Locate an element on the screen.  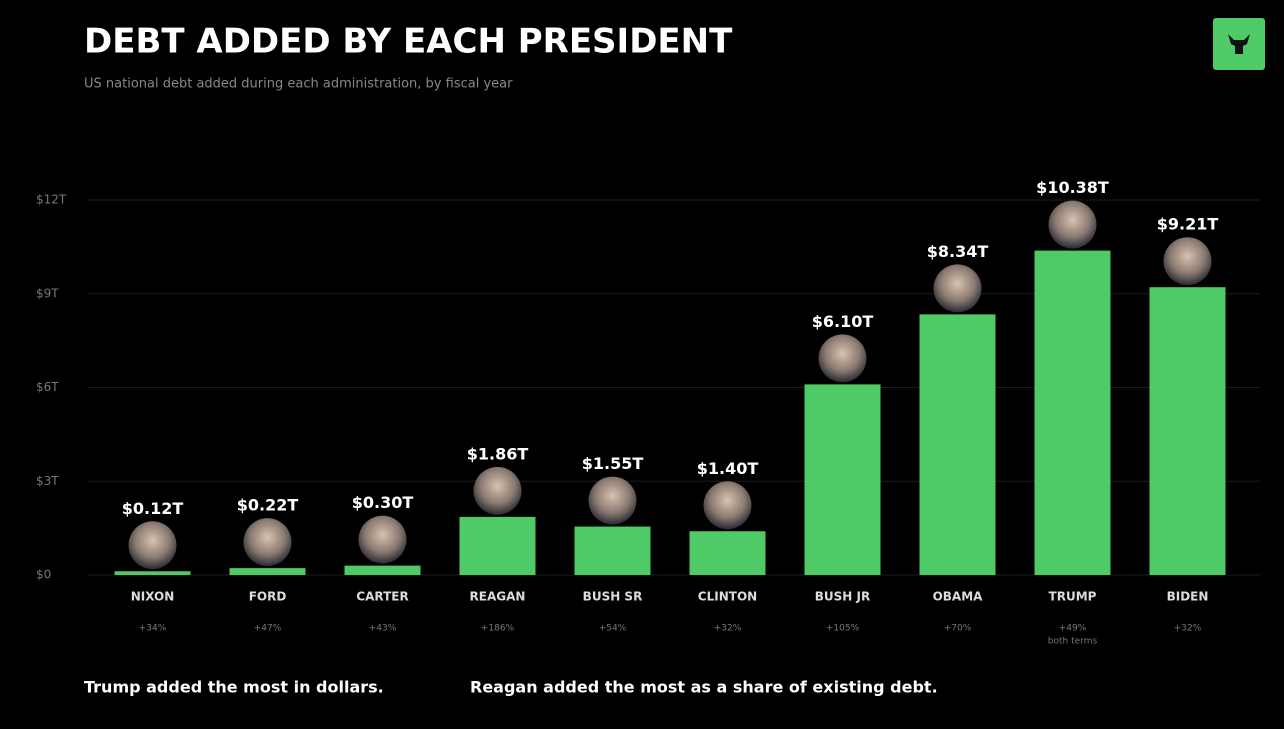
y-tick-label: $9T is located at coordinates (47, 293).